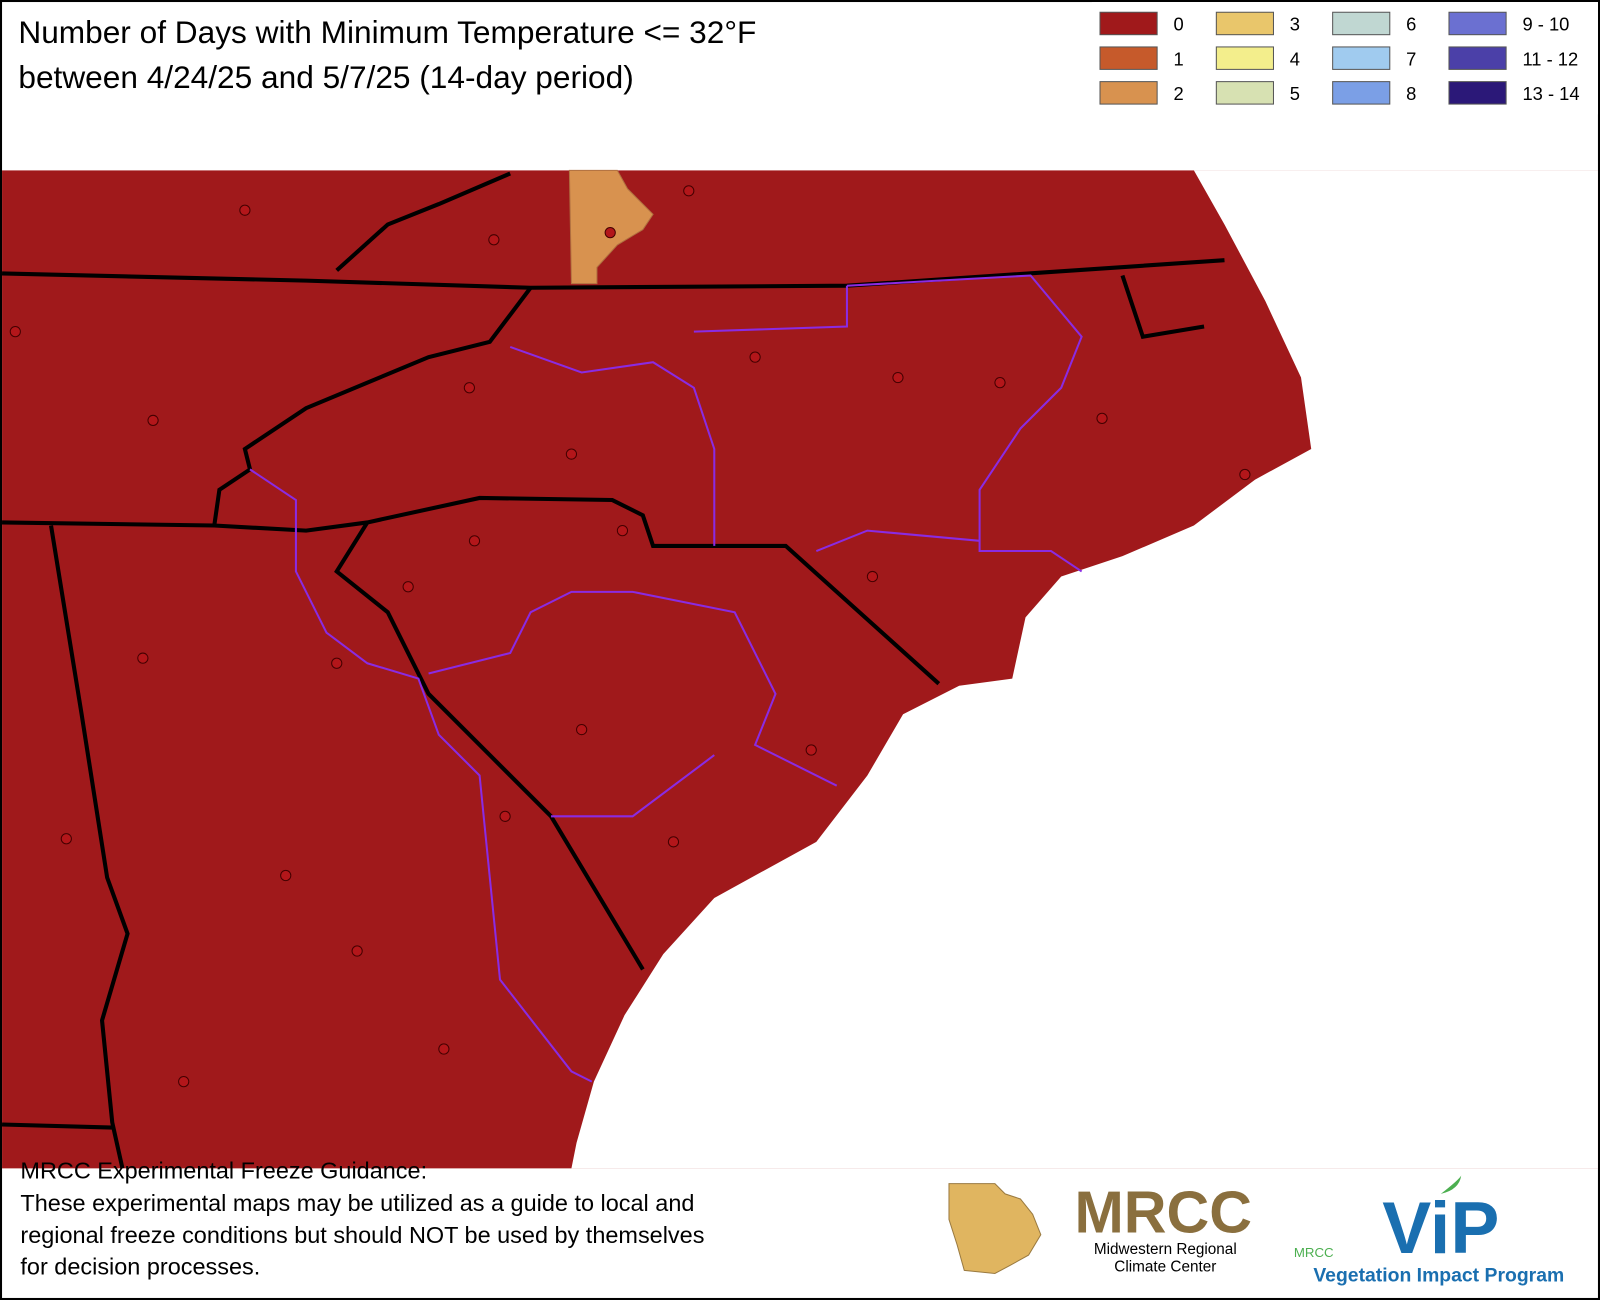  Describe the element at coordinates (140, 1266) in the screenshot. I see `footer-line: for decision processes.` at that location.